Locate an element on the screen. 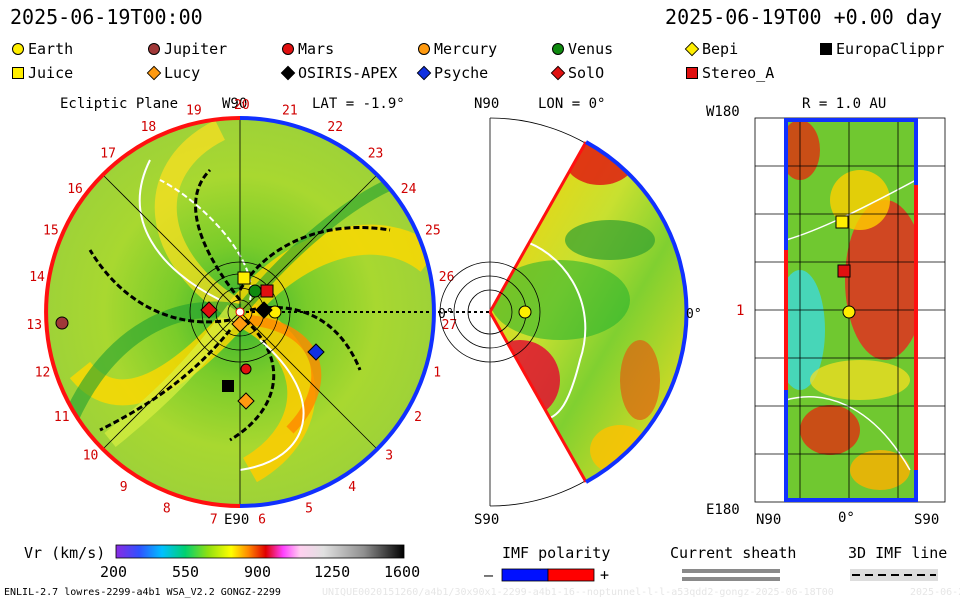 Image resolution: width=960 pixels, height=600 pixels. solo-marker is located at coordinates (209, 310).